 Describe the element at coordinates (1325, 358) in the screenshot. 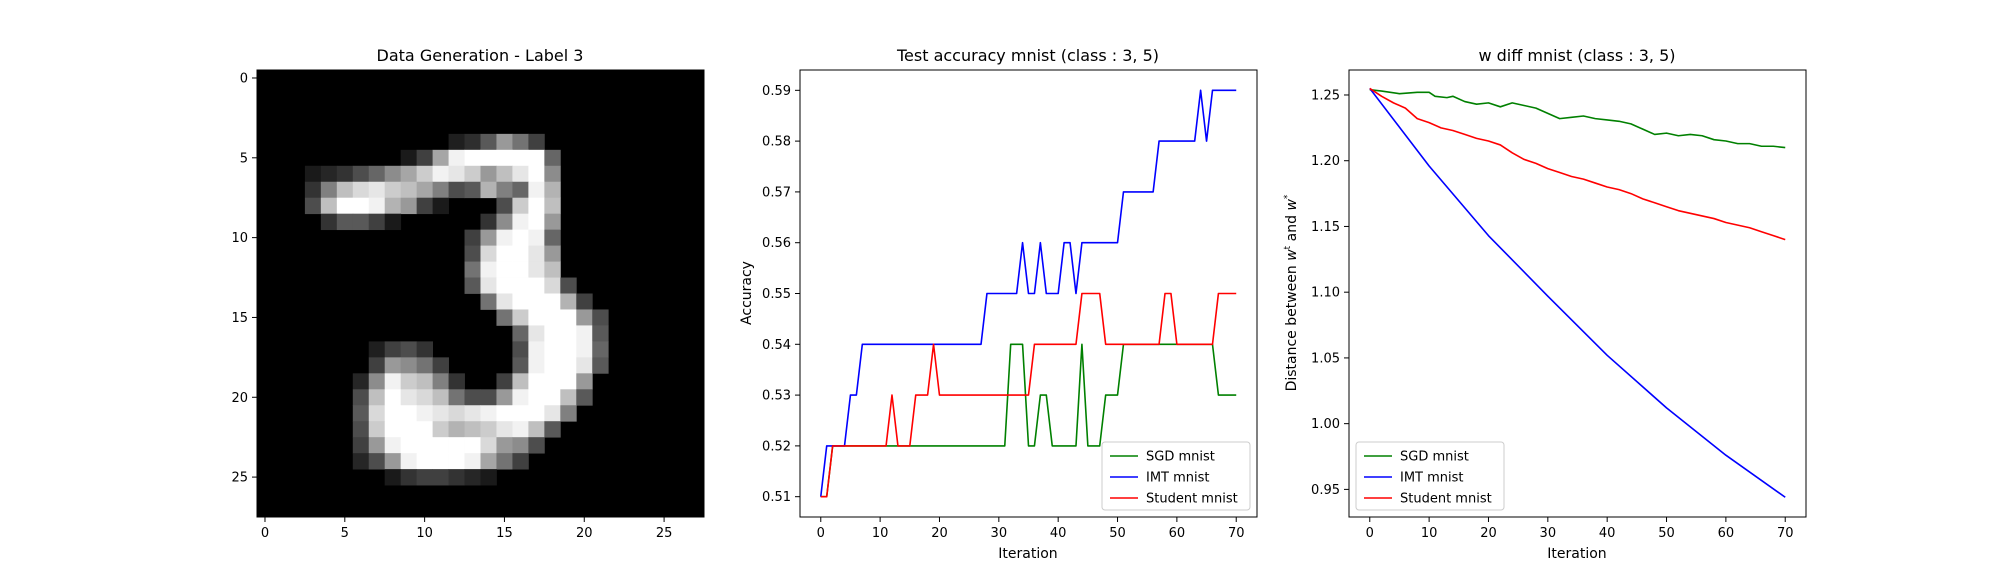

I see `wdiff-y-tick-label: 1.05` at that location.